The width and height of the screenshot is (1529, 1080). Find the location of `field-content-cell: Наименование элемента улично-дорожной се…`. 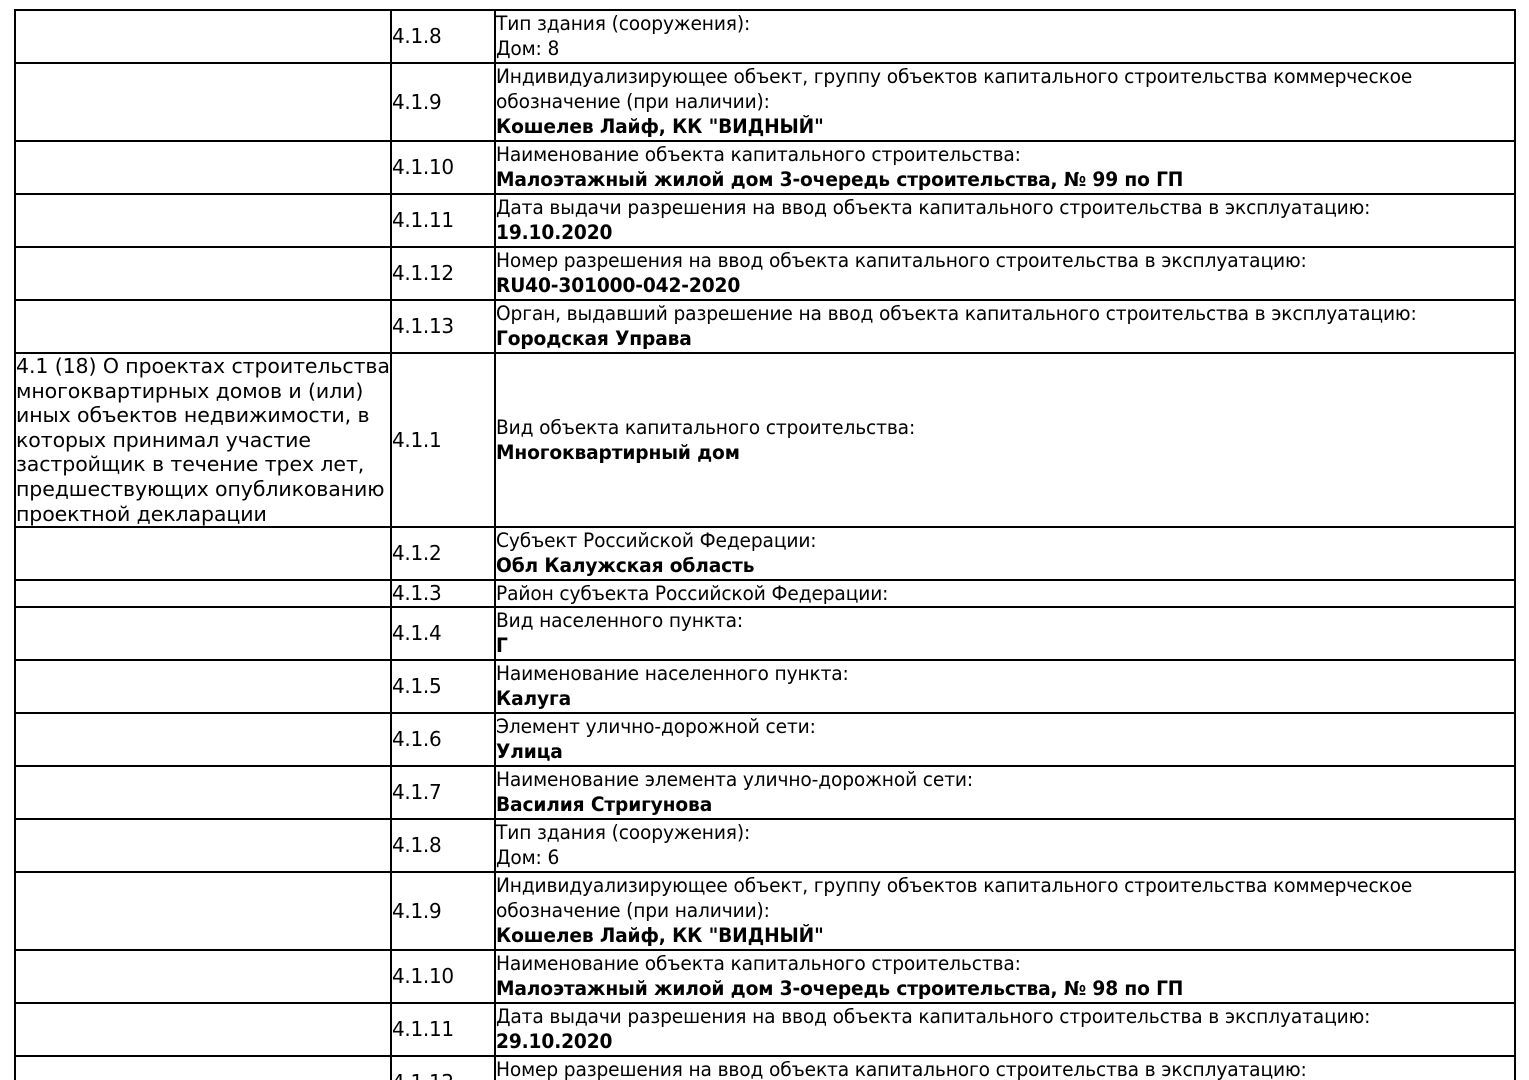

field-content-cell: Наименование элемента улично-дорожной се… is located at coordinates (1005, 793).